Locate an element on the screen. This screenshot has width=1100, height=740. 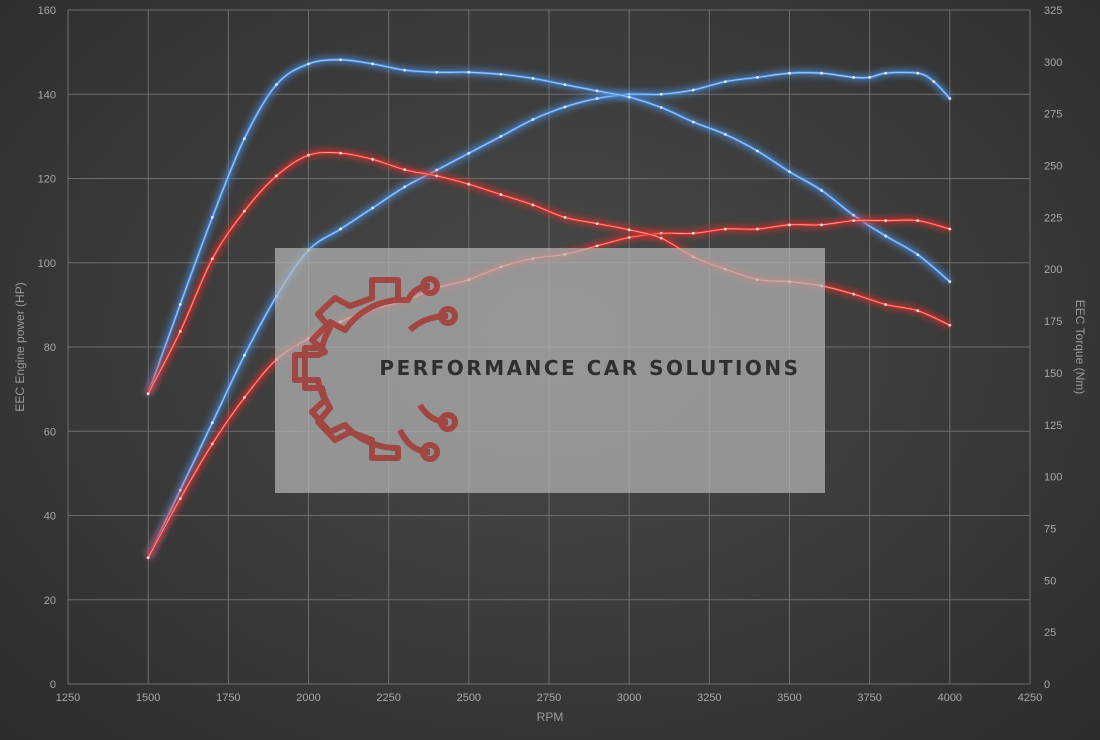
x-tick-label: 3750 is located at coordinates (869, 698).